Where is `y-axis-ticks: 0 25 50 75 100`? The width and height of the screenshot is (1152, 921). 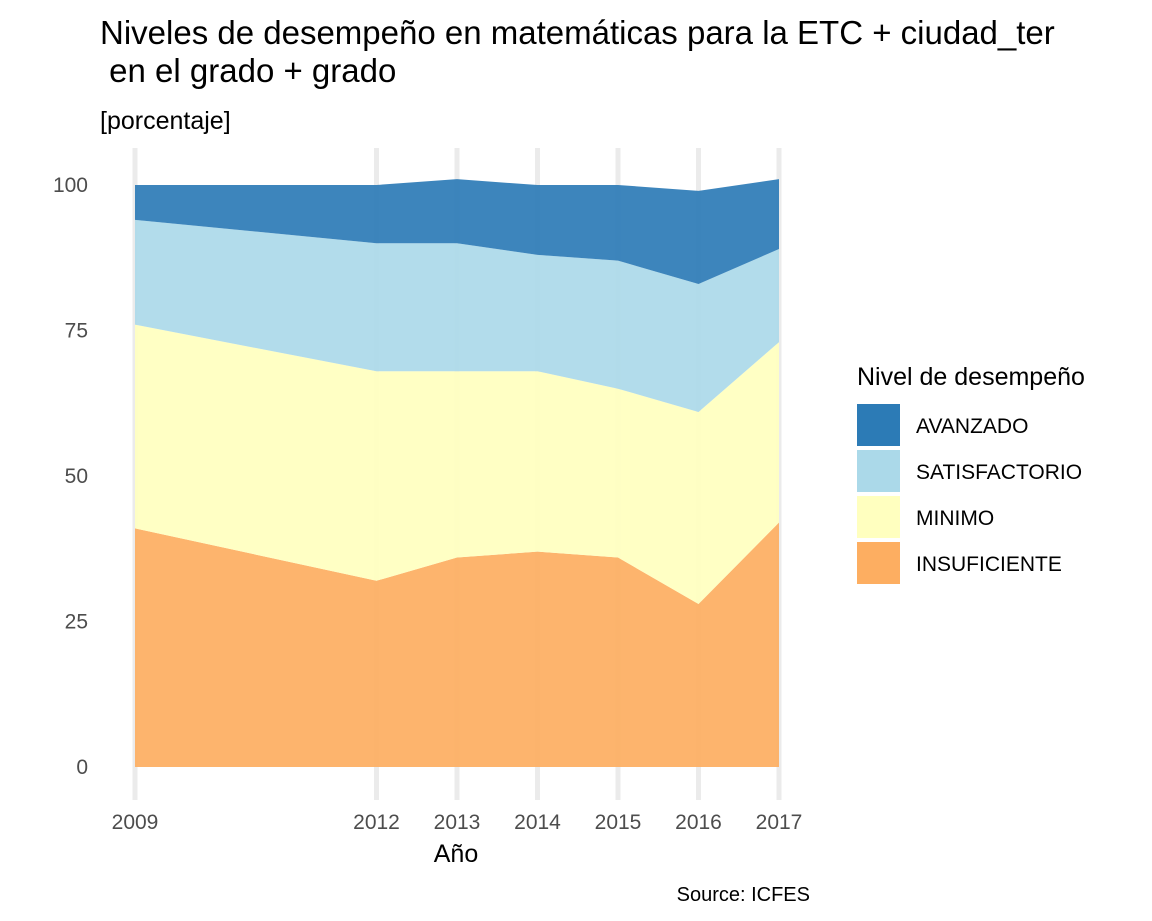
y-axis-ticks: 0 25 50 75 100 is located at coordinates (70, 476).